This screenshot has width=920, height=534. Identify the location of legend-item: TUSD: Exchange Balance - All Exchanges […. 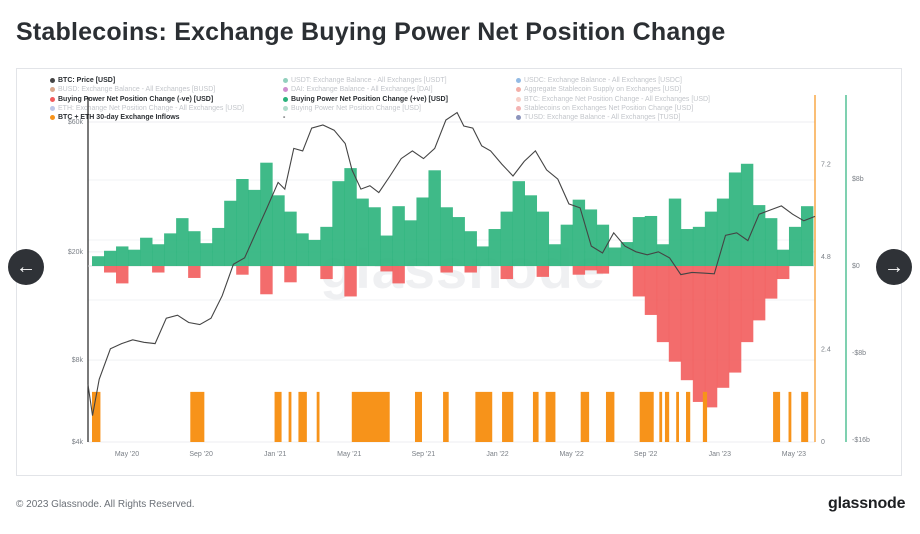
(598, 117).